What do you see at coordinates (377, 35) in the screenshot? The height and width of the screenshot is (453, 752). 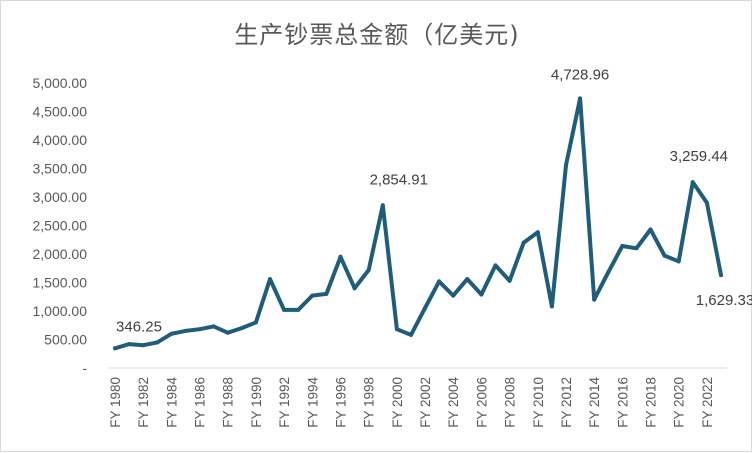 I see `chart-title: 生产钞票总金额（亿美元)` at bounding box center [377, 35].